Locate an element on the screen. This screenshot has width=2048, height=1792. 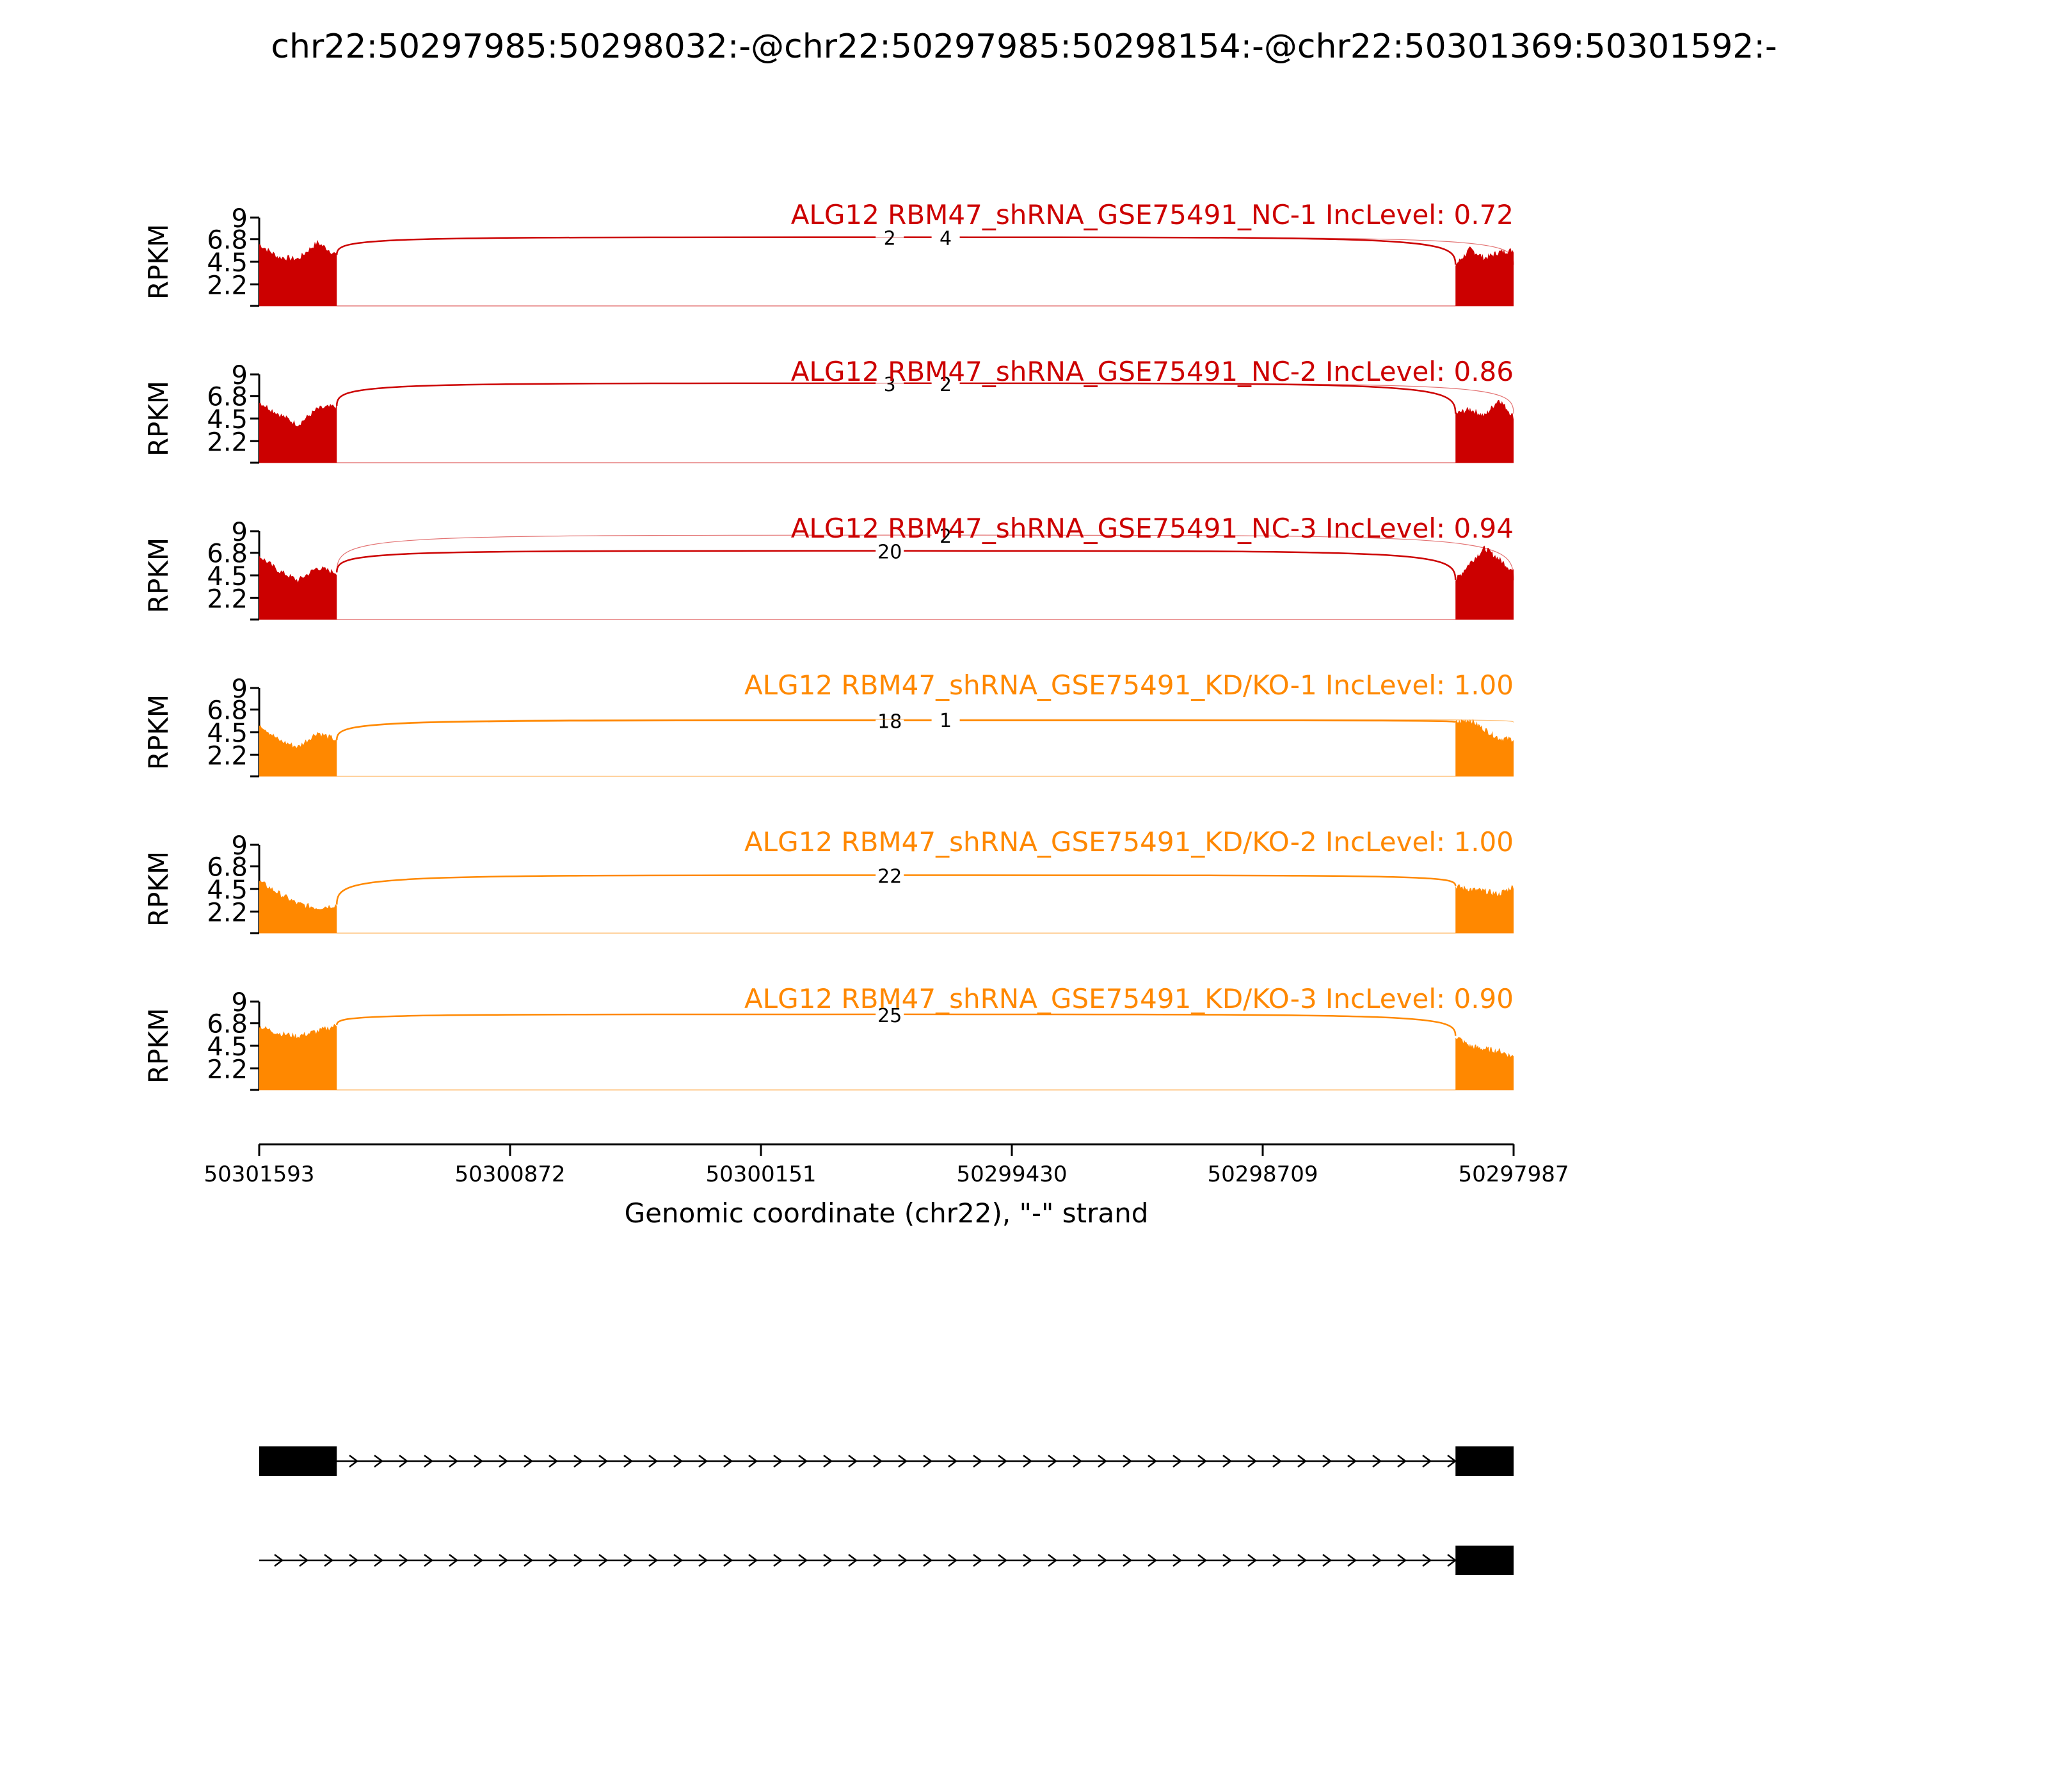
junction-label: 3 is located at coordinates (890, 385).